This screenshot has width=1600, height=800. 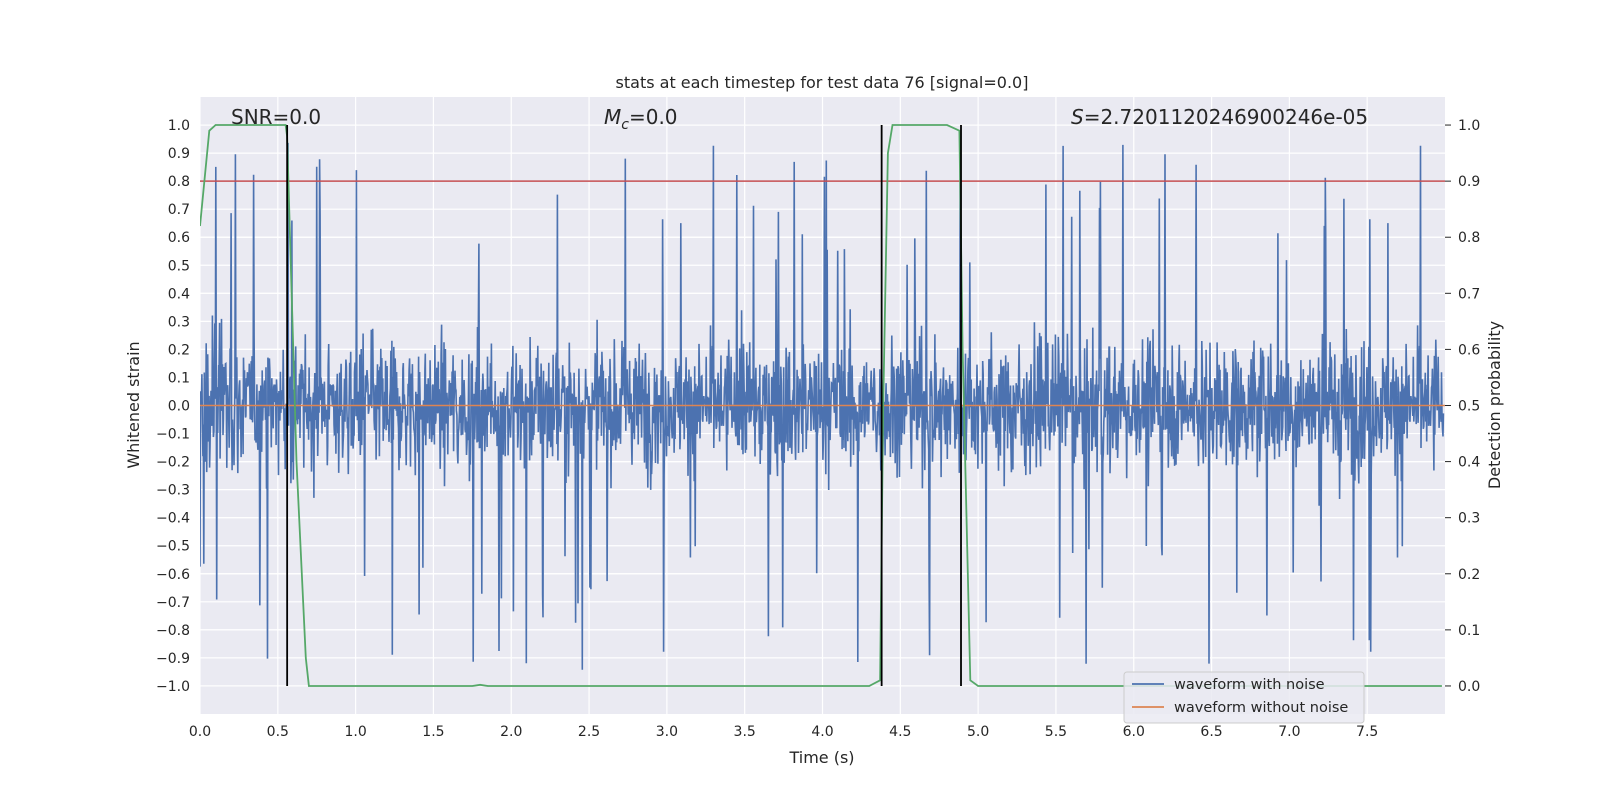 I want to click on y2-axis-ticks: 0.0 0.1 0.2 0.3 0.4 0.5 0.6 0.7 0.8 0.9 1.0, so click(x=1462, y=406).